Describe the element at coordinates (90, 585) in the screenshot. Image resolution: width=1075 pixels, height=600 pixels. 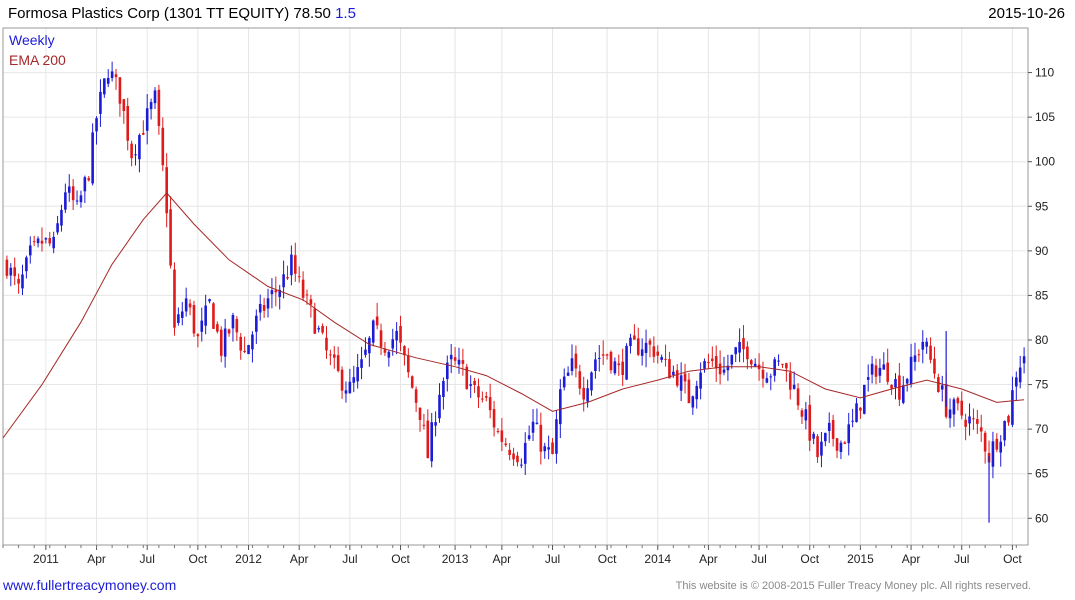
I see `site-url-link: www.fullertreacymoney.com` at that location.